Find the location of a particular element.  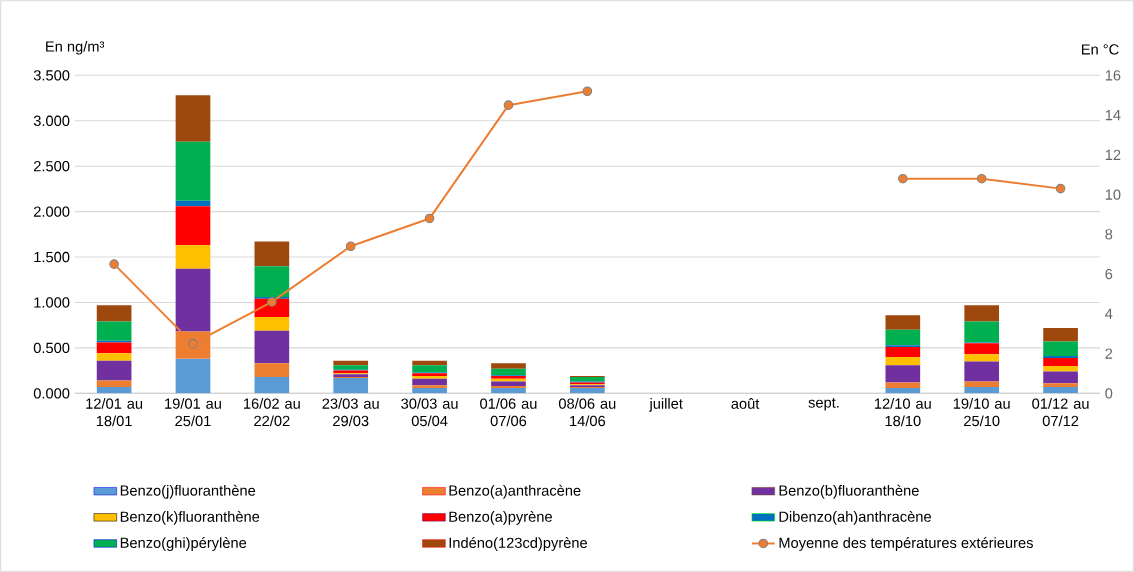

y-tick-label: 3.000 is located at coordinates (51, 120).